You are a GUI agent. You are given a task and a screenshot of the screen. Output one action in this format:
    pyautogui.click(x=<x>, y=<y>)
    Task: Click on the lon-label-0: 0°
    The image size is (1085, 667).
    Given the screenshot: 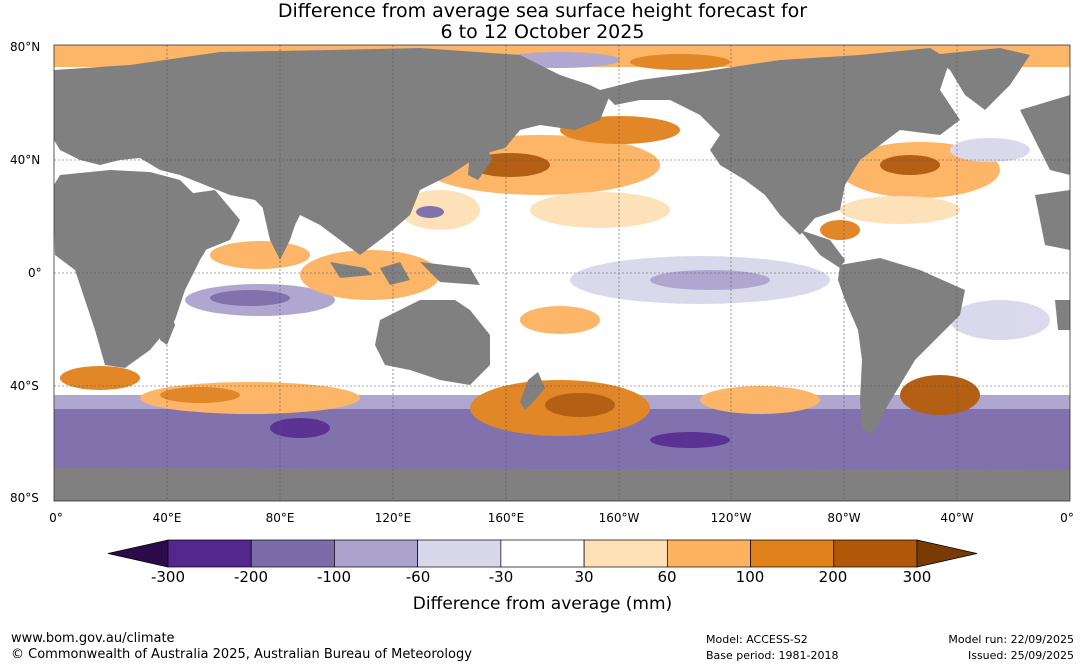 What is the action you would take?
    pyautogui.click(x=56, y=518)
    